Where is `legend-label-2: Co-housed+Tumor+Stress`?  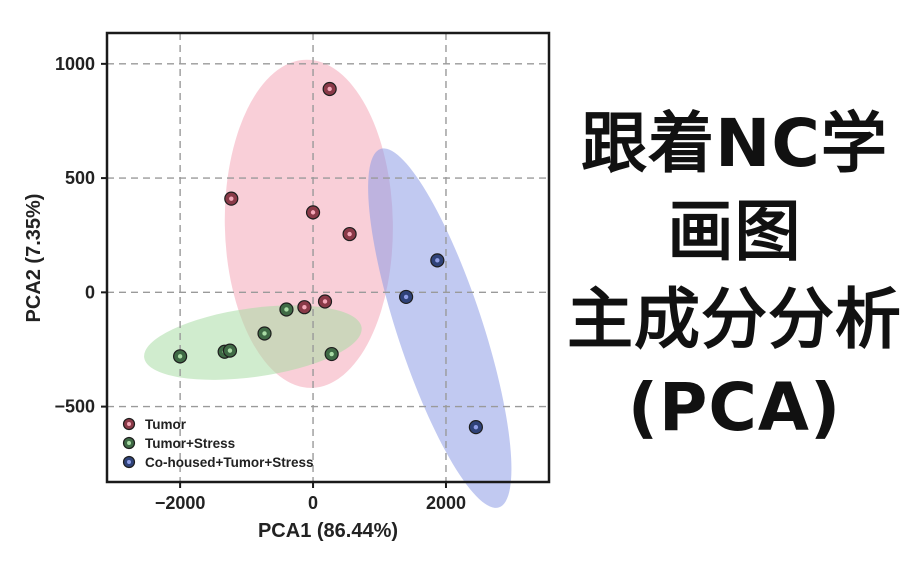
legend-label-2: Co-housed+Tumor+Stress is located at coordinates (229, 462).